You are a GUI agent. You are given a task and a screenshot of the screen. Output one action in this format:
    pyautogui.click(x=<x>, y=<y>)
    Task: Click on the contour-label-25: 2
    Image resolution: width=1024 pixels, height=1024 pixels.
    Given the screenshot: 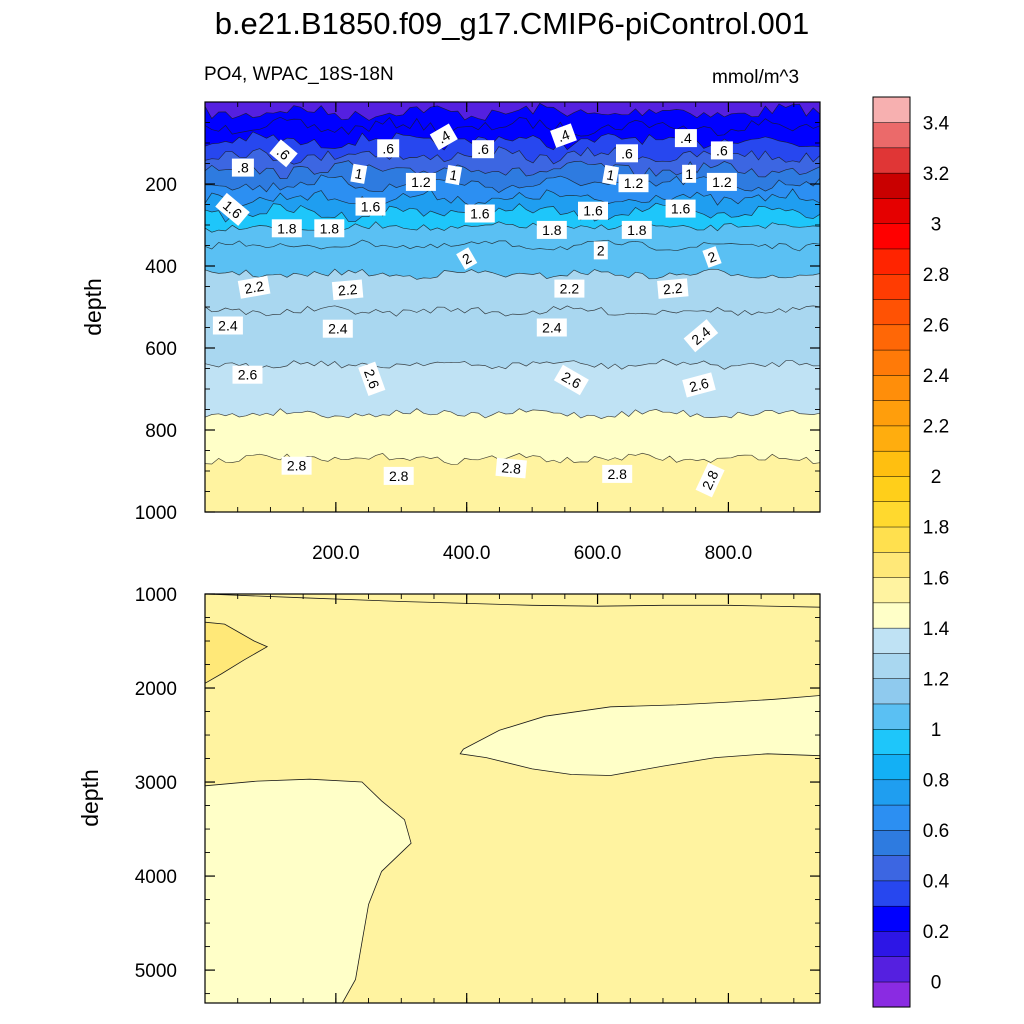 What is the action you would take?
    pyautogui.click(x=467, y=258)
    